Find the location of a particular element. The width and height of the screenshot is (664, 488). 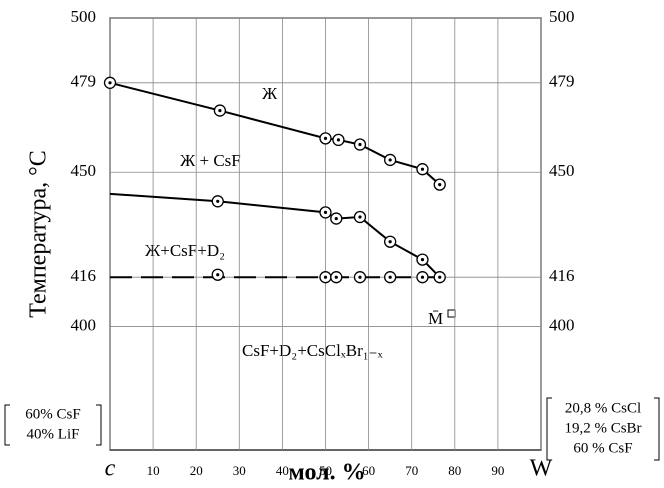

x-tick-label: W is located at coordinates (541, 469).